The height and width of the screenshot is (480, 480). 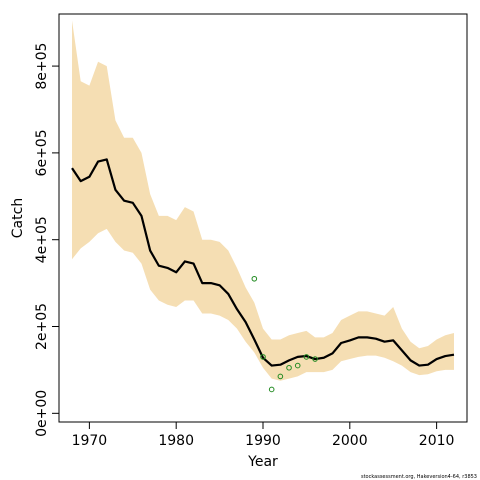 What do you see at coordinates (176, 441) in the screenshot?
I see `x-tick-label: 1980` at bounding box center [176, 441].